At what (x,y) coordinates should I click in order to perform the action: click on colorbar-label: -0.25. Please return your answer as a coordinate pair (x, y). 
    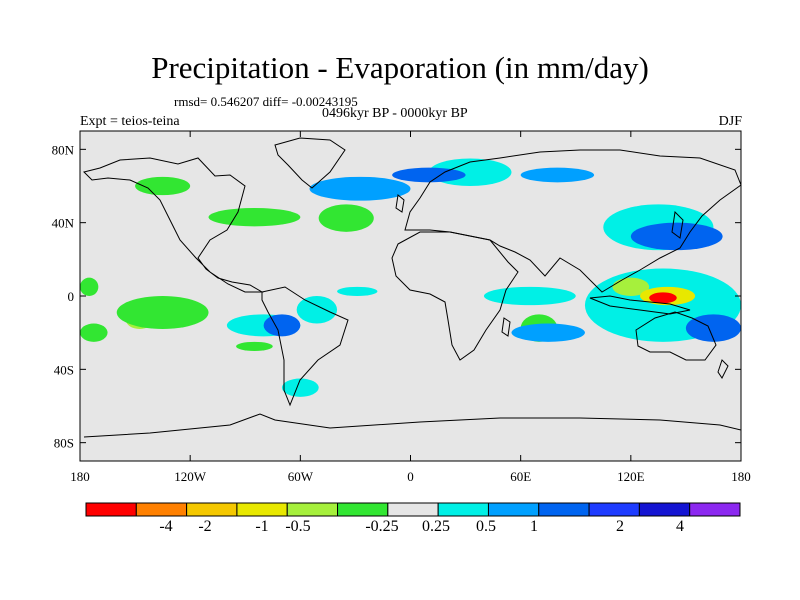
    Looking at the image, I should click on (381, 526).